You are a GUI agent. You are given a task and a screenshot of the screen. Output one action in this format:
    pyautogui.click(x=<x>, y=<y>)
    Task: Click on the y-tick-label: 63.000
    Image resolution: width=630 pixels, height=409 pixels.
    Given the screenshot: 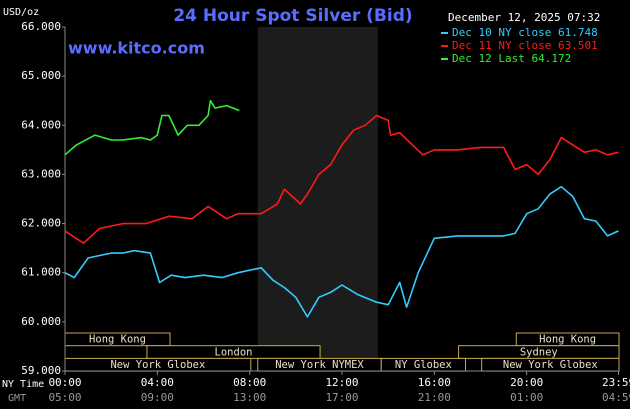 What is the action you would take?
    pyautogui.click(x=41, y=173)
    